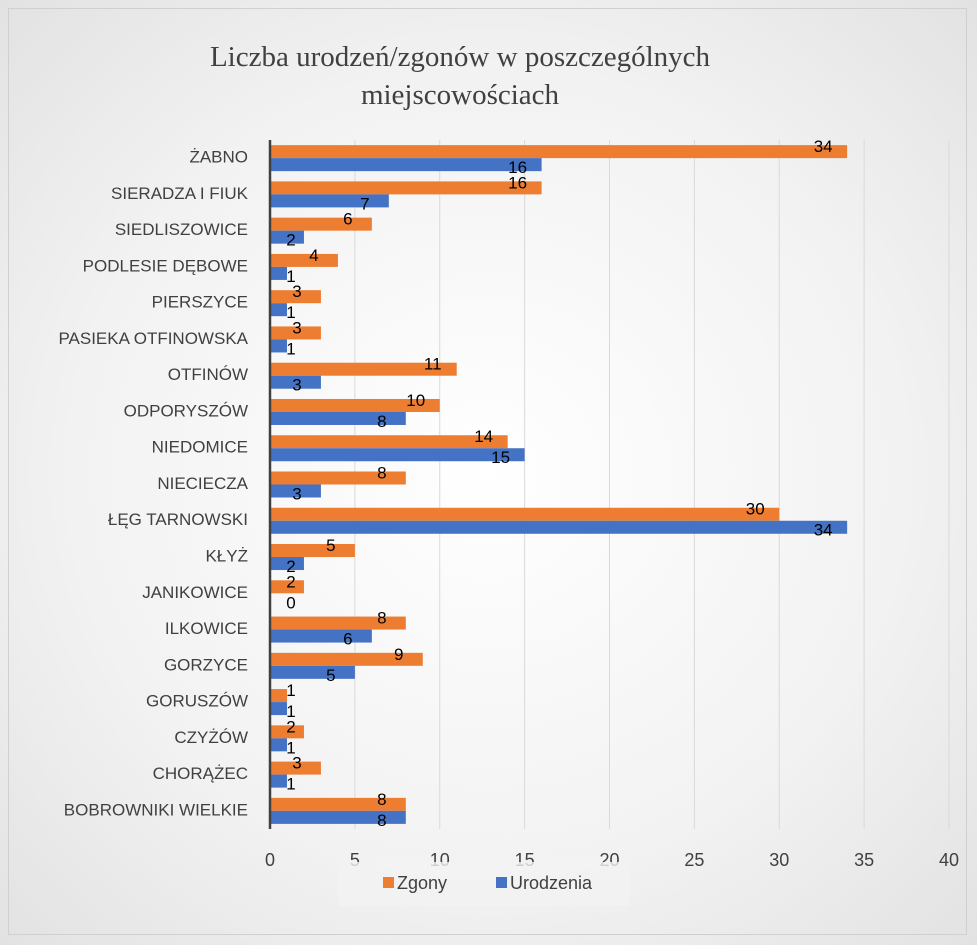  What do you see at coordinates (211, 737) in the screenshot?
I see `y-tick-label: CZYŻÓW` at bounding box center [211, 737].